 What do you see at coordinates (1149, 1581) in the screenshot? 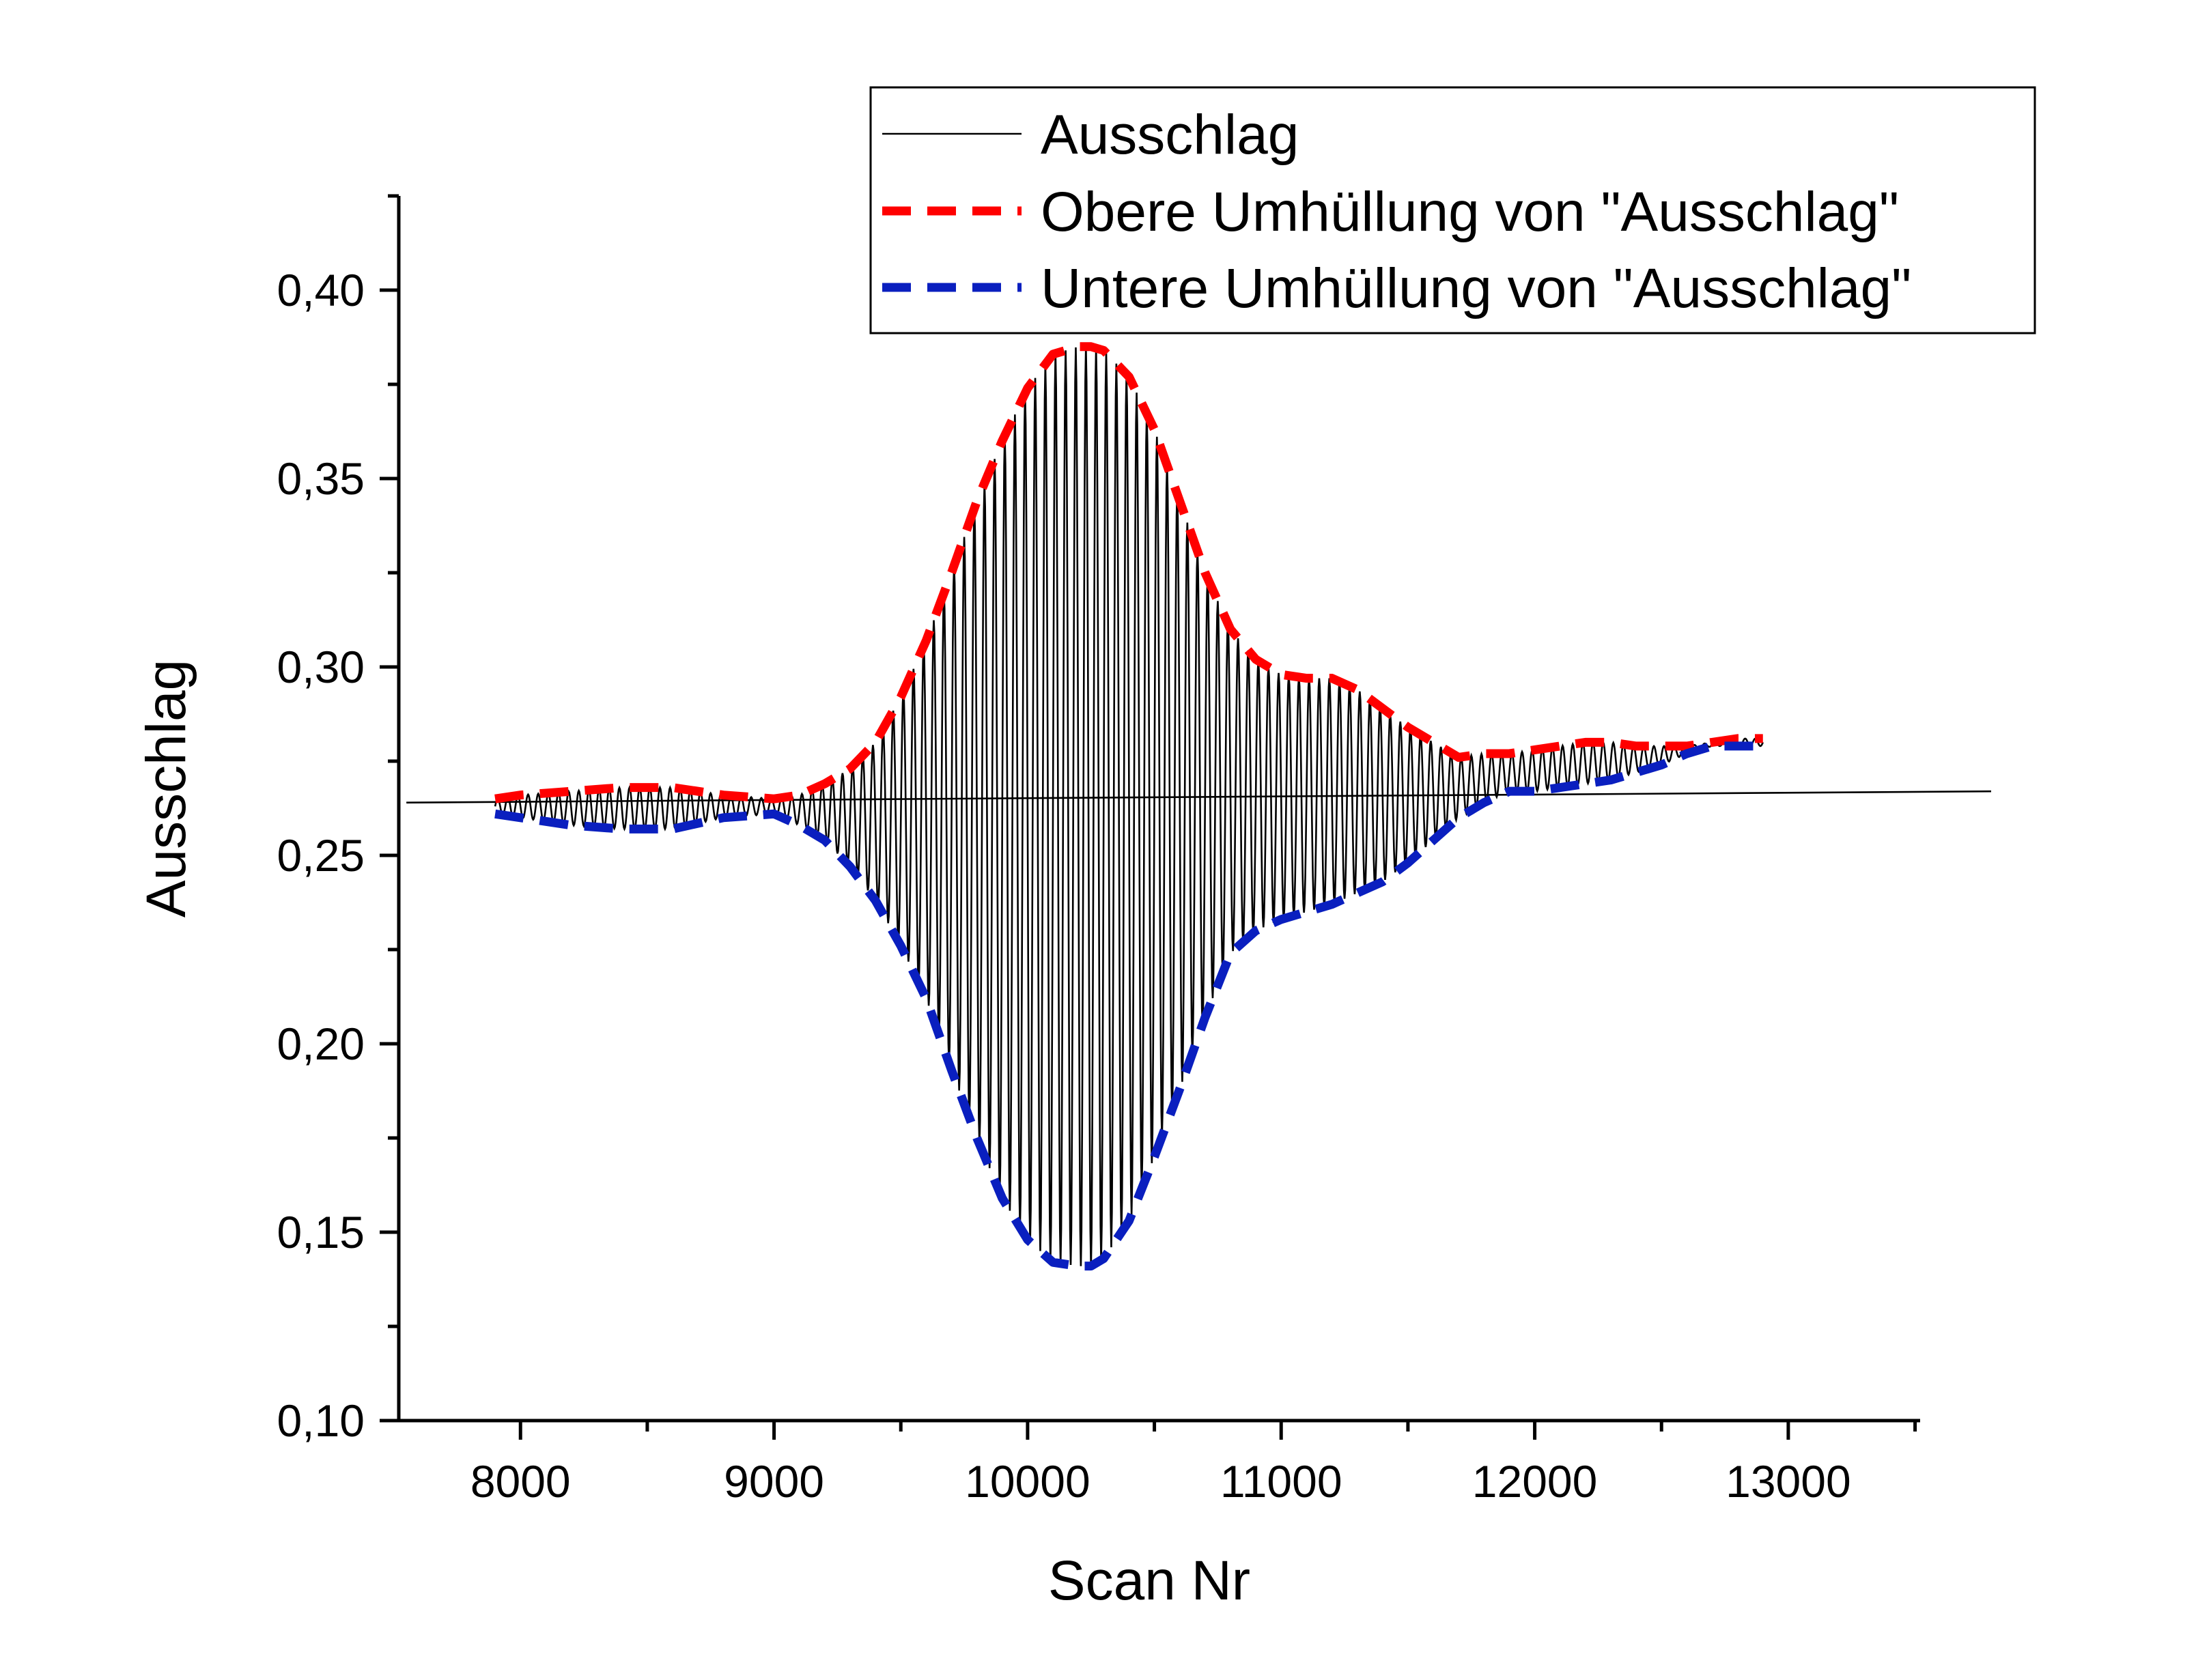
I see `x-axis-title: Scan Nr` at bounding box center [1149, 1581].